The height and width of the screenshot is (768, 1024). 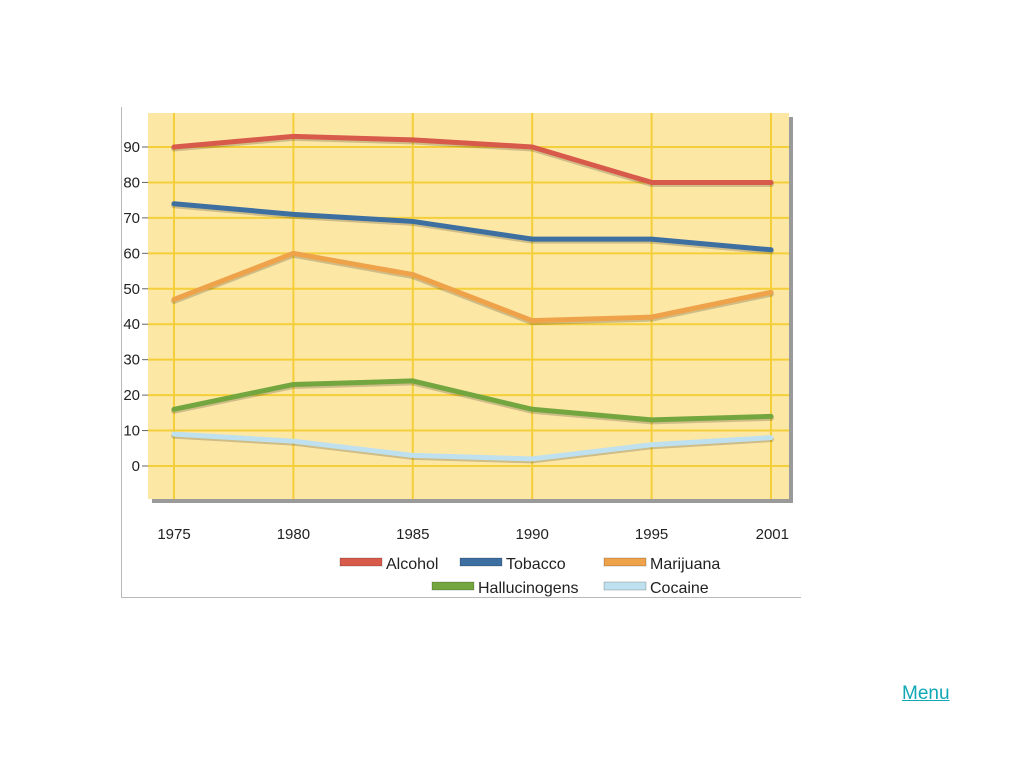 I want to click on x-tick-label: 1990, so click(x=532, y=534).